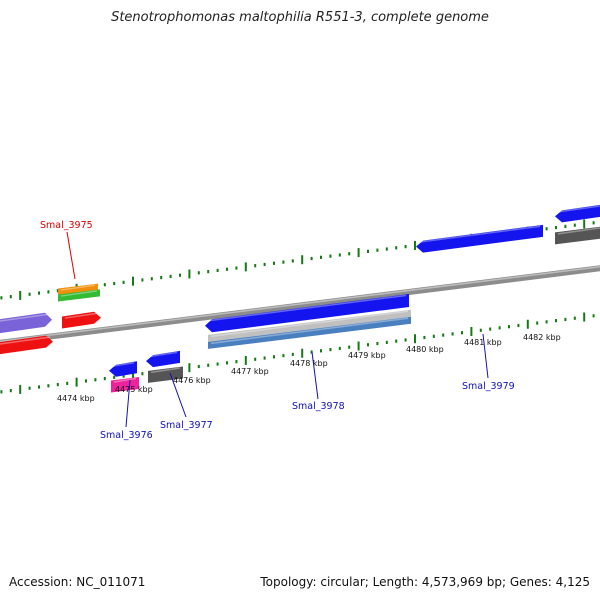 The image size is (600, 600). I want to click on backbone-line, so click(300, 305).